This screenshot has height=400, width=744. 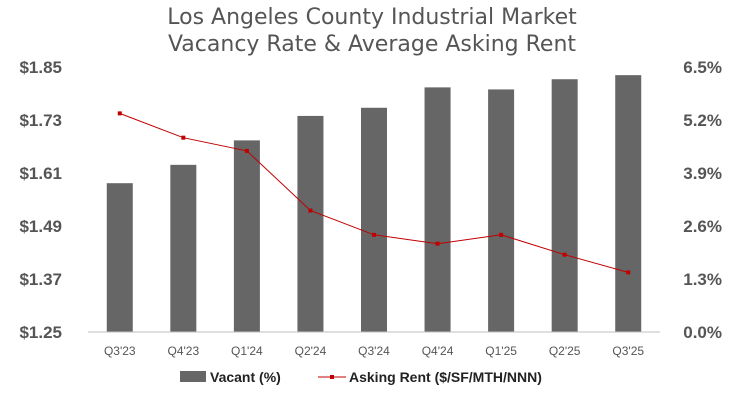 What do you see at coordinates (332, 377) in the screenshot?
I see `legend-line-marker` at bounding box center [332, 377].